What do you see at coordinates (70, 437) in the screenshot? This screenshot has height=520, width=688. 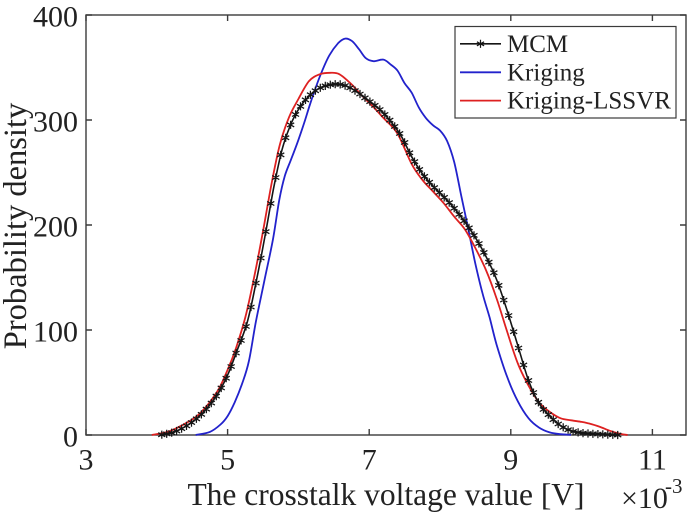 I see `svg-text: 0` at bounding box center [70, 437].